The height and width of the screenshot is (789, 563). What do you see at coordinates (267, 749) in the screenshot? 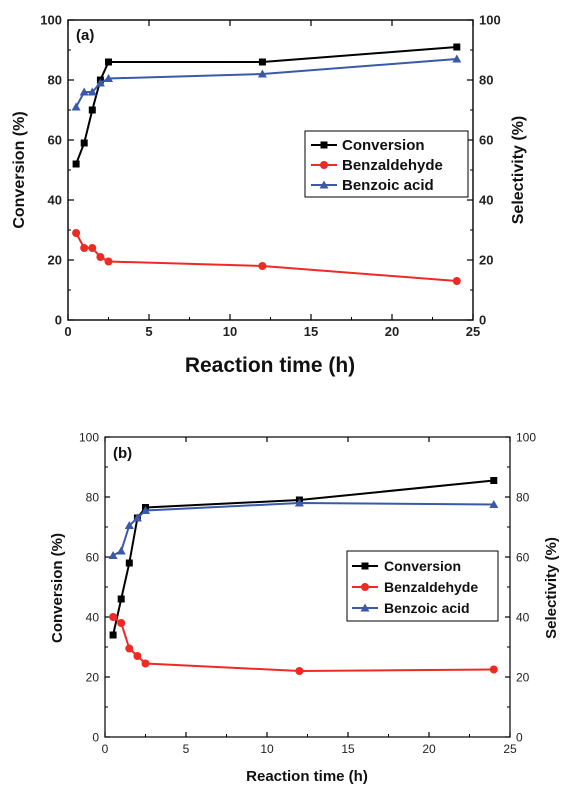
I see `panel-b-x-tick-label: 10` at bounding box center [267, 749].